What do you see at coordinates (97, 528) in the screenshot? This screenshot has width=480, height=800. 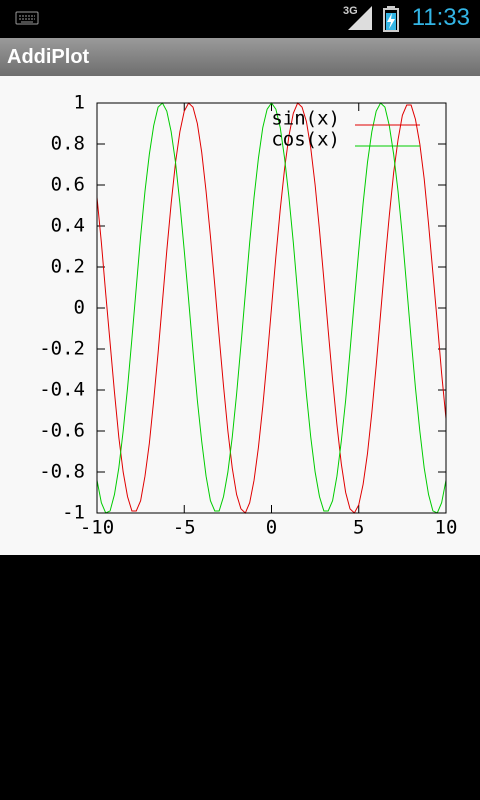 I see `x-tick-label: -10` at bounding box center [97, 528].